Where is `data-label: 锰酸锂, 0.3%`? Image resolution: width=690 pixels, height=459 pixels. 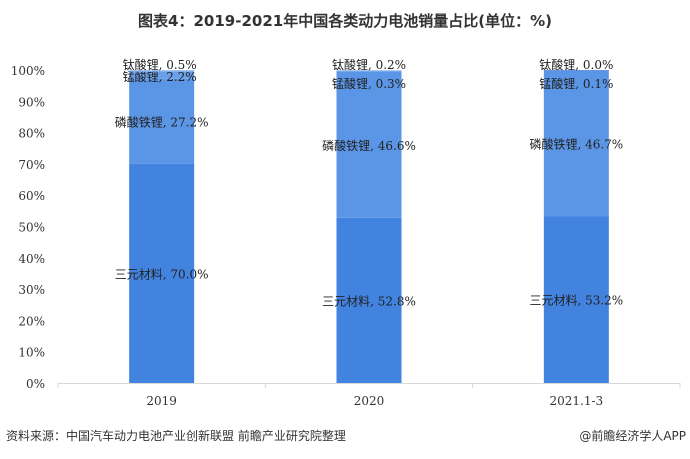 data-label: 锰酸锂, 0.3% is located at coordinates (369, 83).